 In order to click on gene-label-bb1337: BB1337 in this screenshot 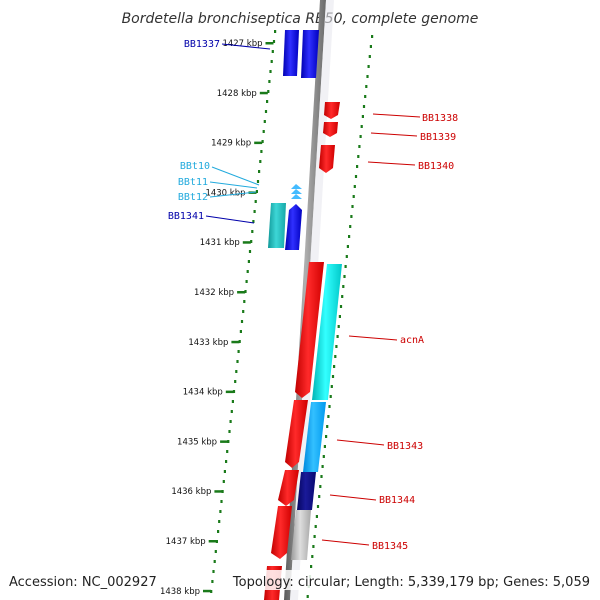, I will do `click(202, 44)`.